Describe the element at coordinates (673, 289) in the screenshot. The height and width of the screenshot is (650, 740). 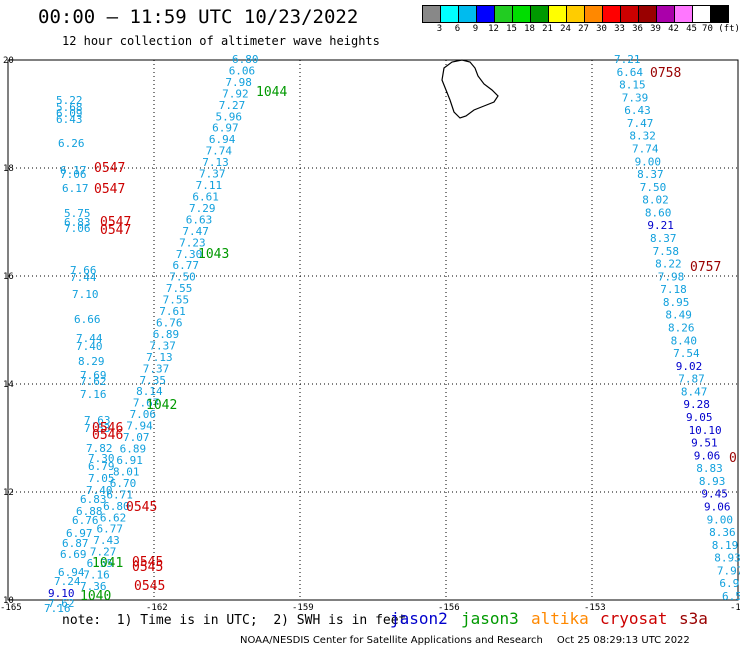
I see `wave-height-label: 7.18` at that location.